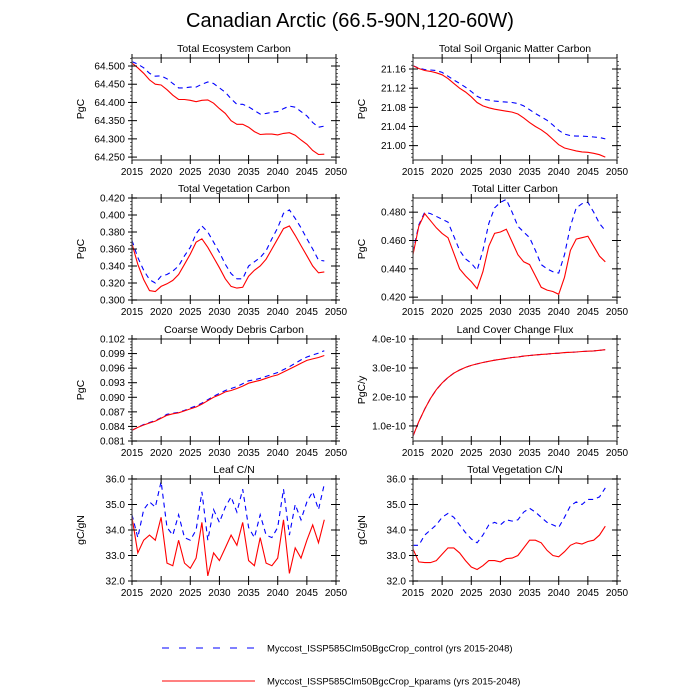 The width and height of the screenshot is (700, 700). I want to click on y-tick-label: 0.087, so click(112, 412).